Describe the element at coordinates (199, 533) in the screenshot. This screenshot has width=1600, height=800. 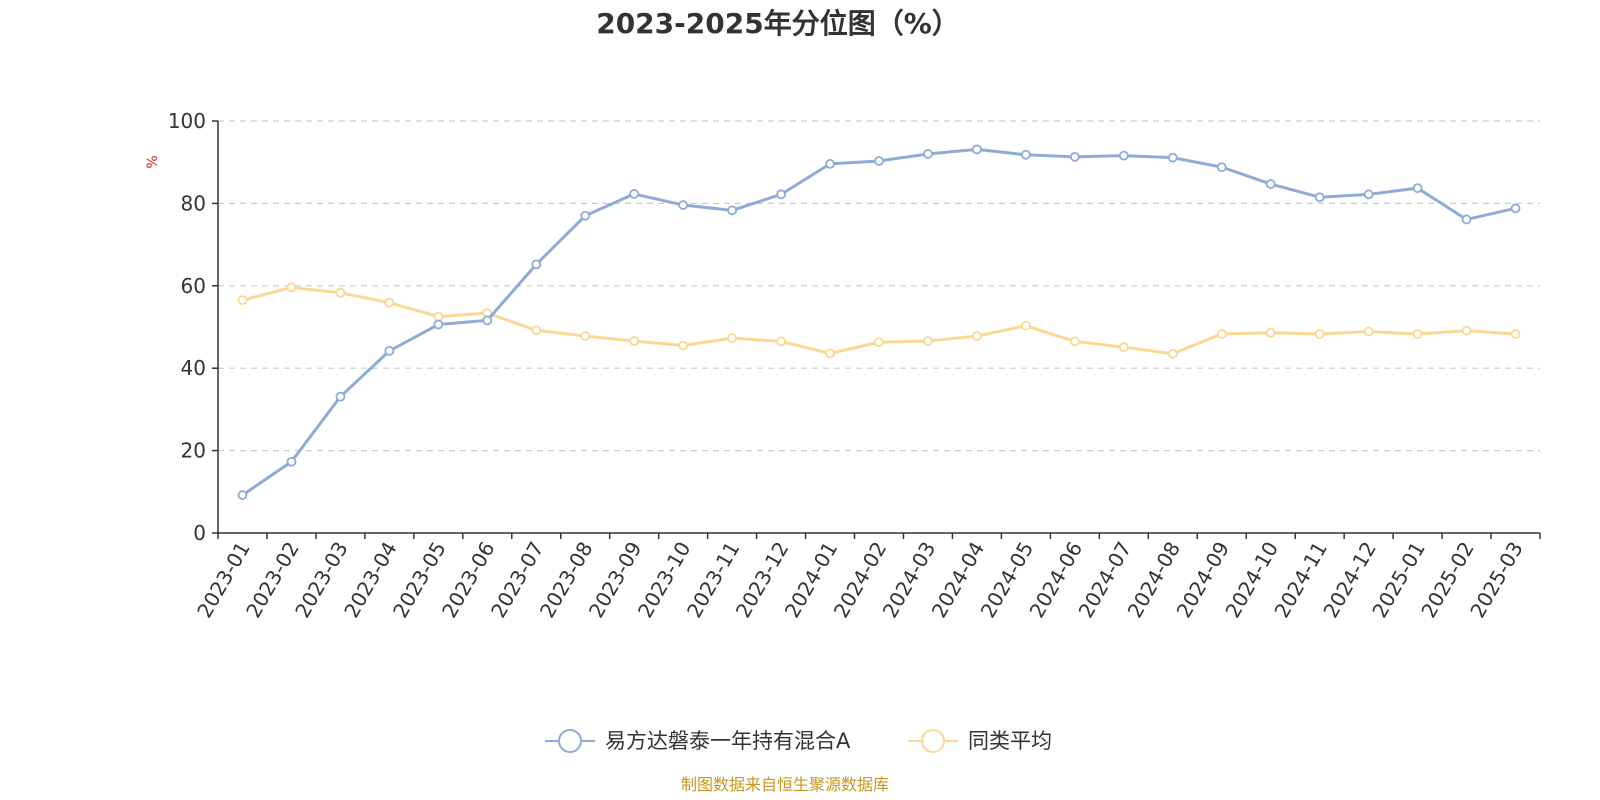
I see `y-tick-label: 0` at that location.